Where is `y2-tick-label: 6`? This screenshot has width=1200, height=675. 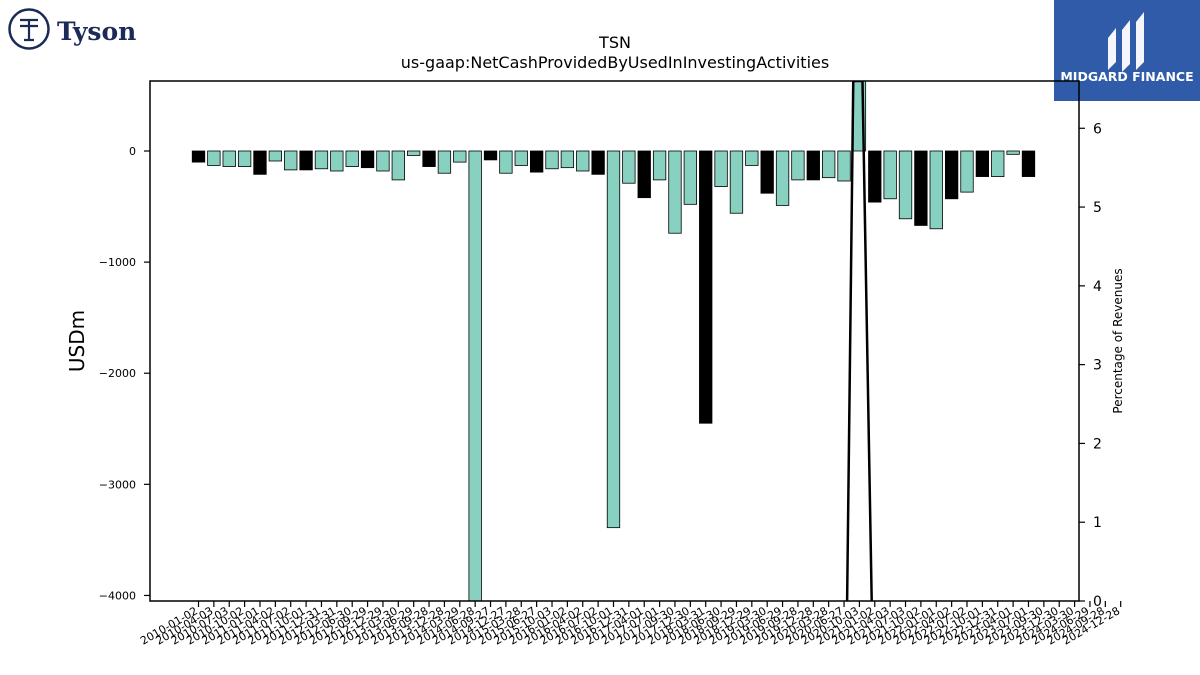 y2-tick-label: 6 is located at coordinates (1097, 129).